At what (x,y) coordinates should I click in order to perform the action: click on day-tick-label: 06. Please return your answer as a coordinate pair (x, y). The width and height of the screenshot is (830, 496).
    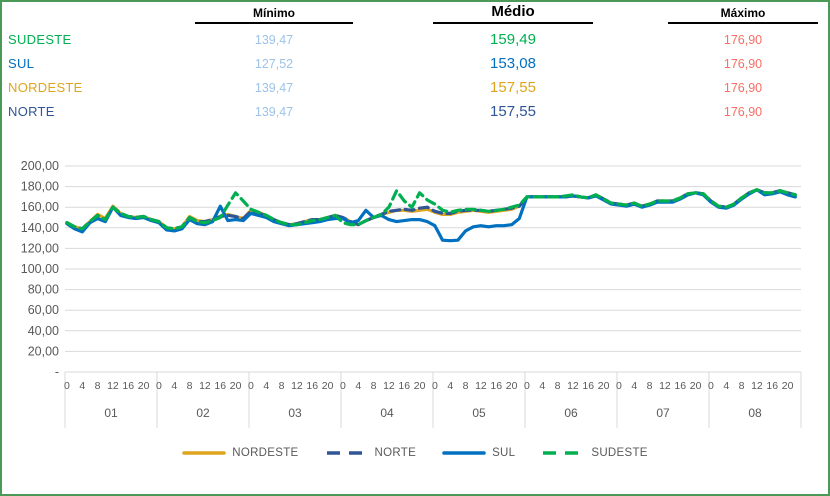
    Looking at the image, I should click on (571, 413).